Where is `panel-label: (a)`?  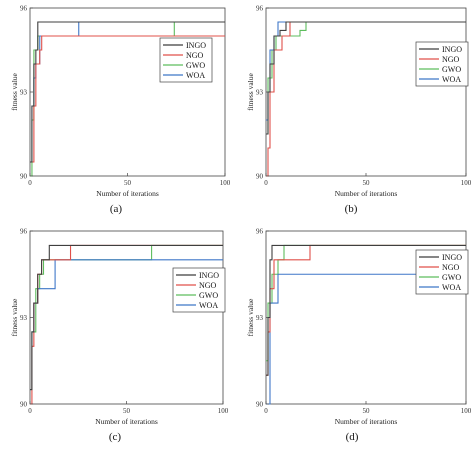 panel-label: (a) is located at coordinates (116, 209).